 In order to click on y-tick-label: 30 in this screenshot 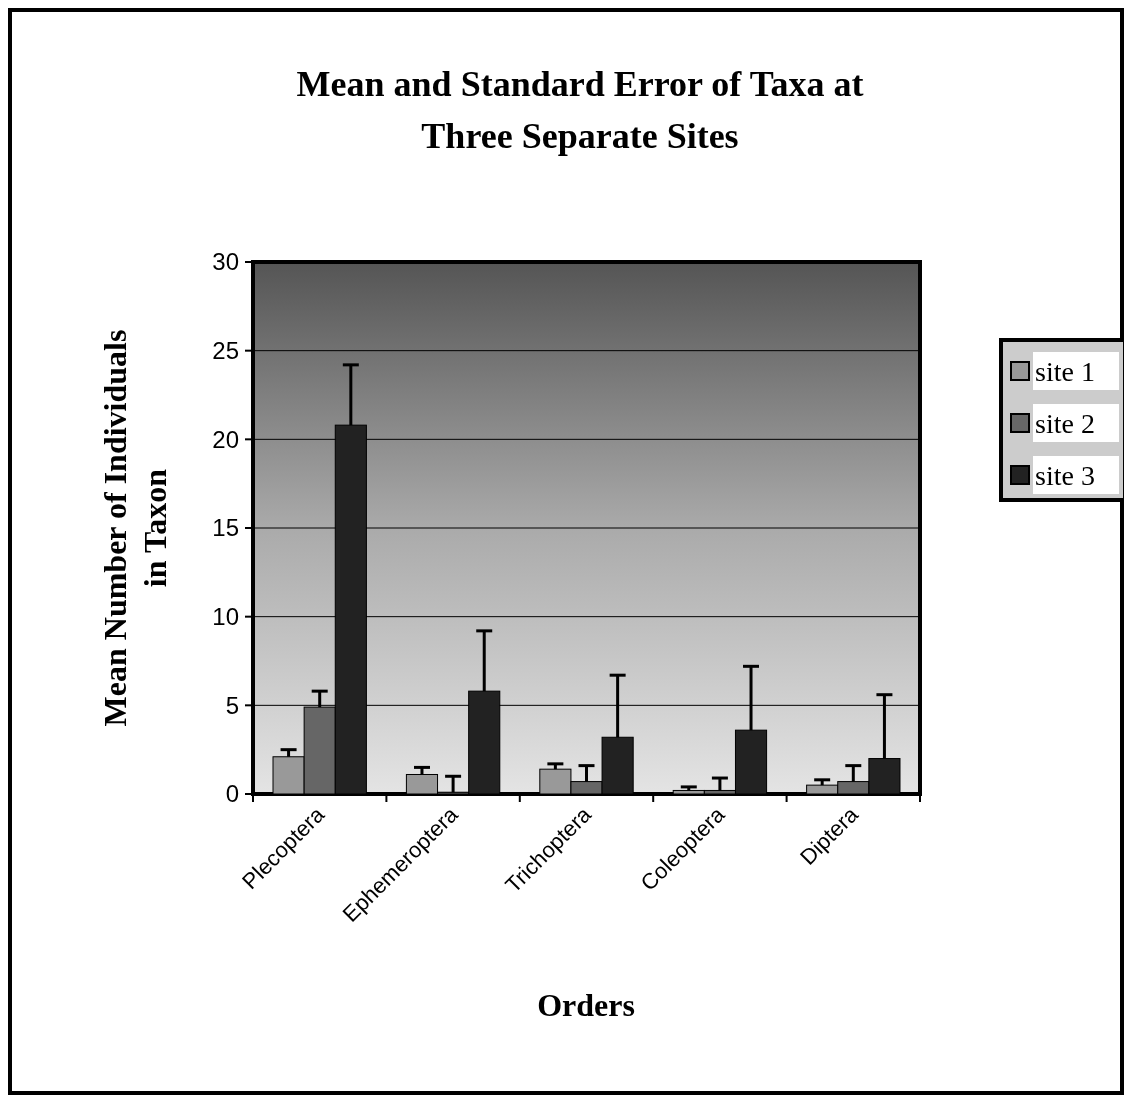, I will do `click(225, 262)`.